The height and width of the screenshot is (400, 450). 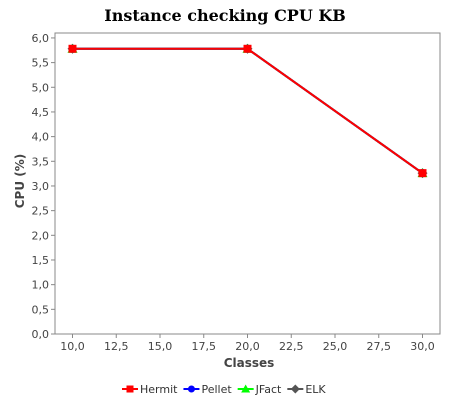 I want to click on x-tick-label: 25,0, so click(x=335, y=346).